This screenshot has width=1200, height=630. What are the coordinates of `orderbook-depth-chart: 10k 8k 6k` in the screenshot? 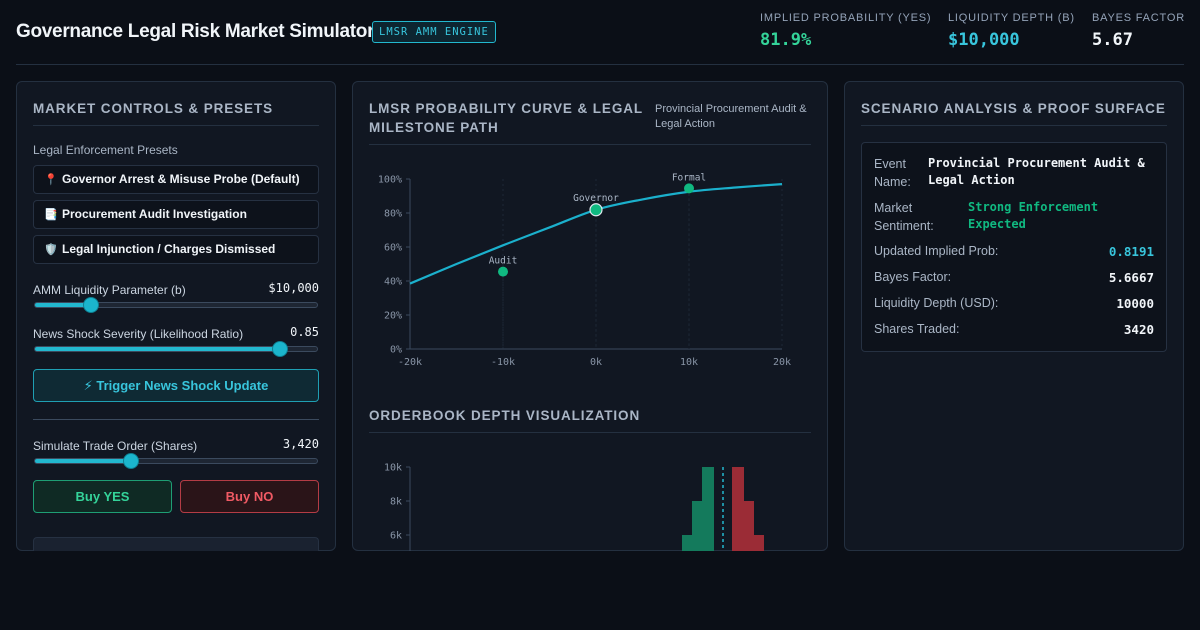 It's located at (574, 507).